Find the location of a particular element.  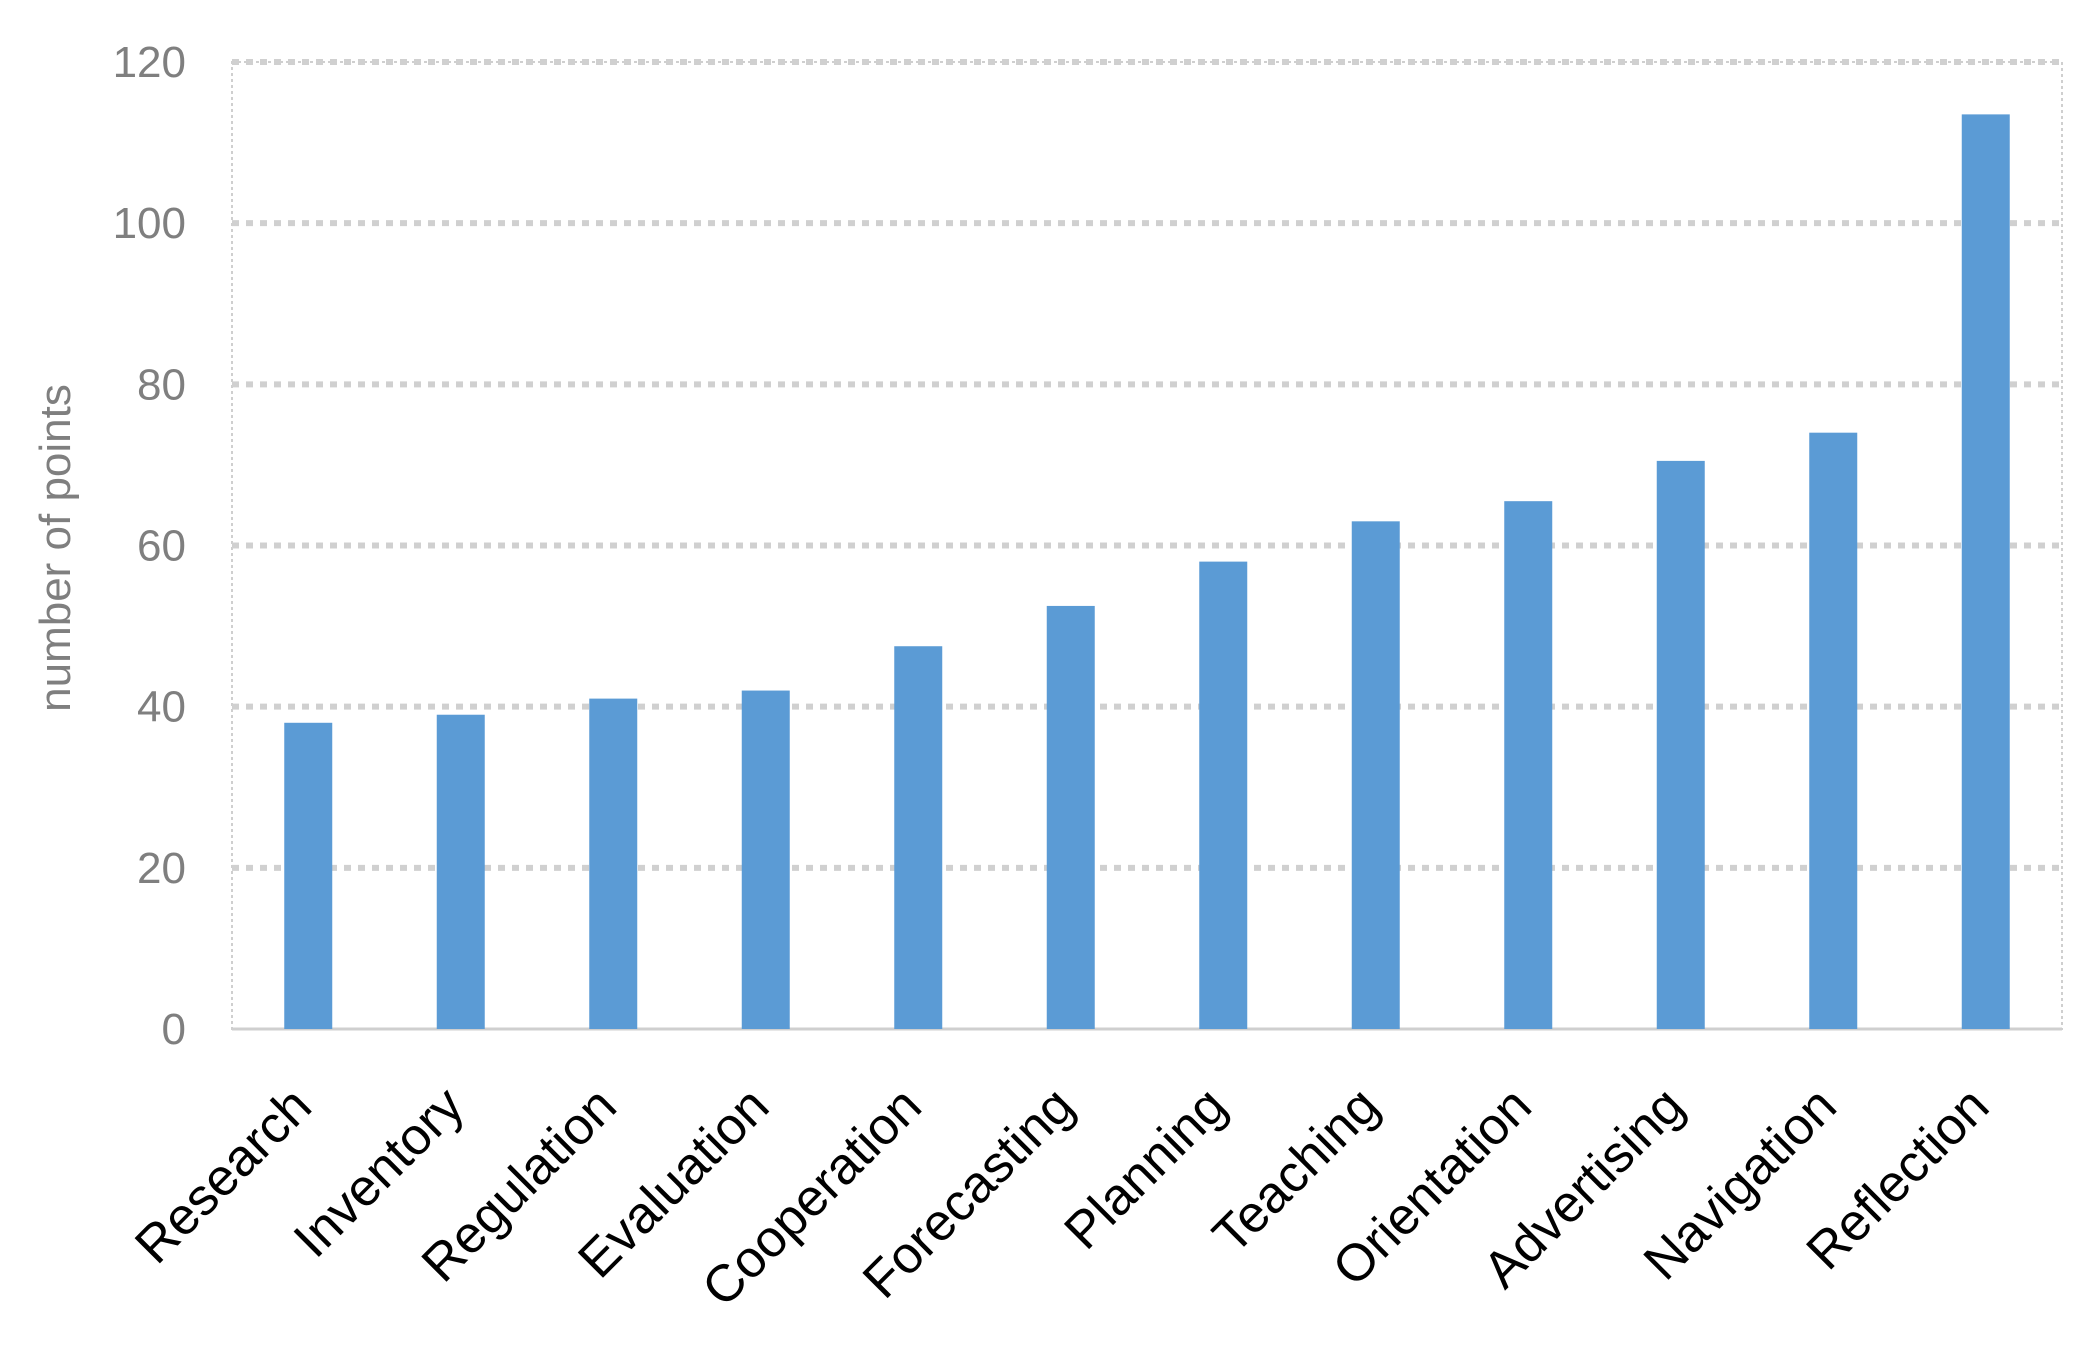

bar-teaching is located at coordinates (1375, 775).